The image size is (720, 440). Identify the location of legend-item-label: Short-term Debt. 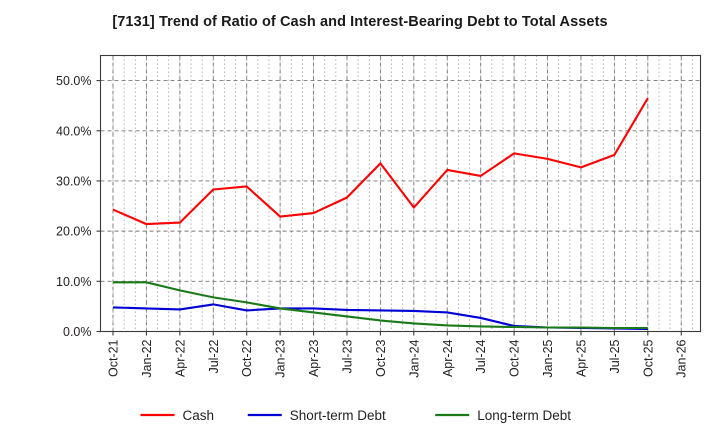
(338, 415).